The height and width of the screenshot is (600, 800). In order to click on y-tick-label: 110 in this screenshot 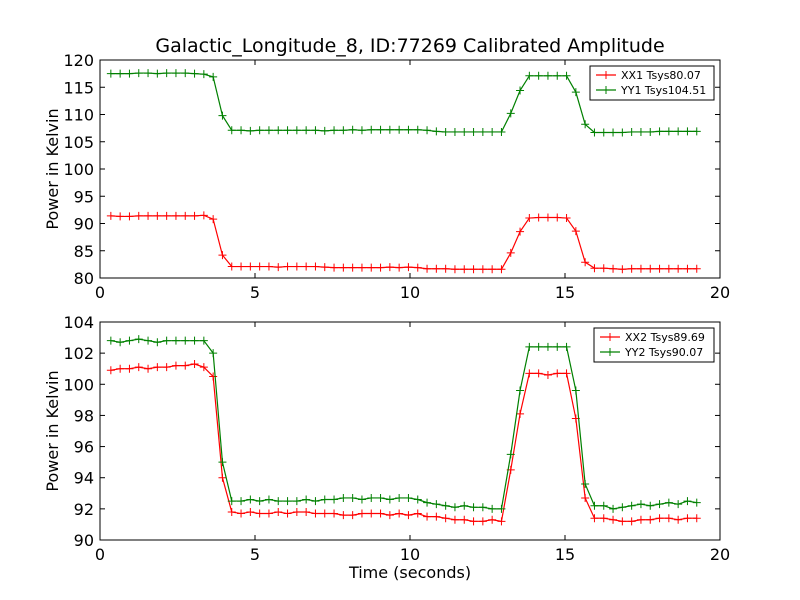, I will do `click(78, 115)`.